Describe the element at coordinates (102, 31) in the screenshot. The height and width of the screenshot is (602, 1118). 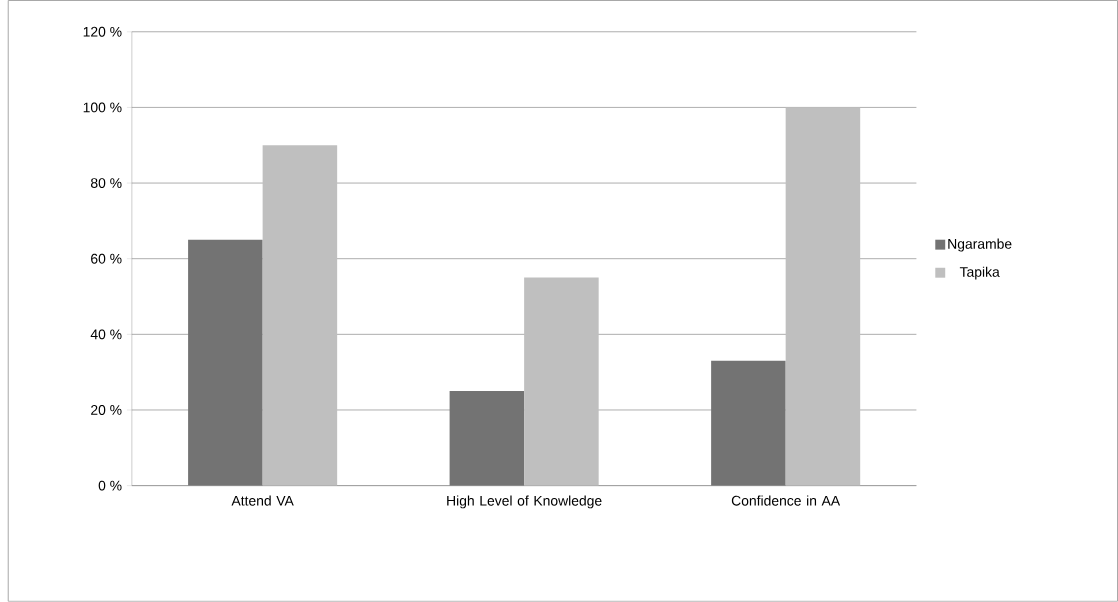
I see `y-tick-label: 120 %` at that location.